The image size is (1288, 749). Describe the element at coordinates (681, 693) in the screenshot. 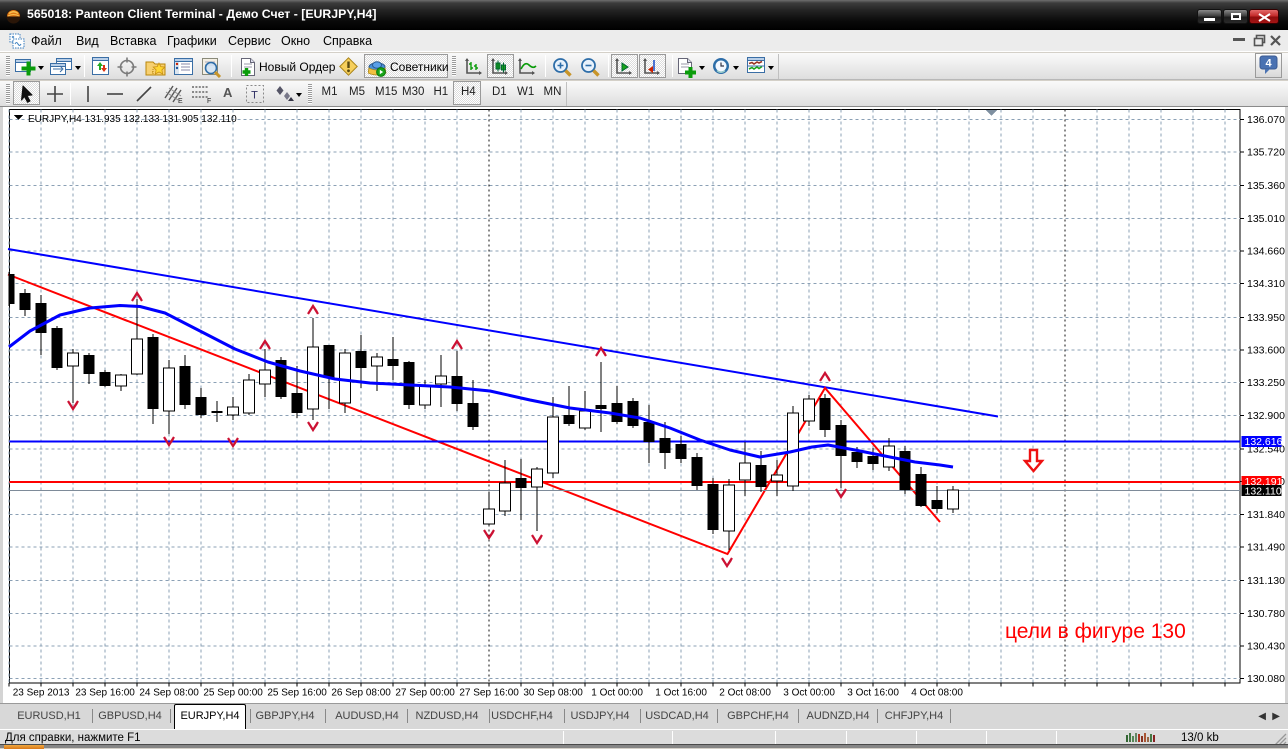

I see `svg-text: 1 Oct 16:00` at that location.